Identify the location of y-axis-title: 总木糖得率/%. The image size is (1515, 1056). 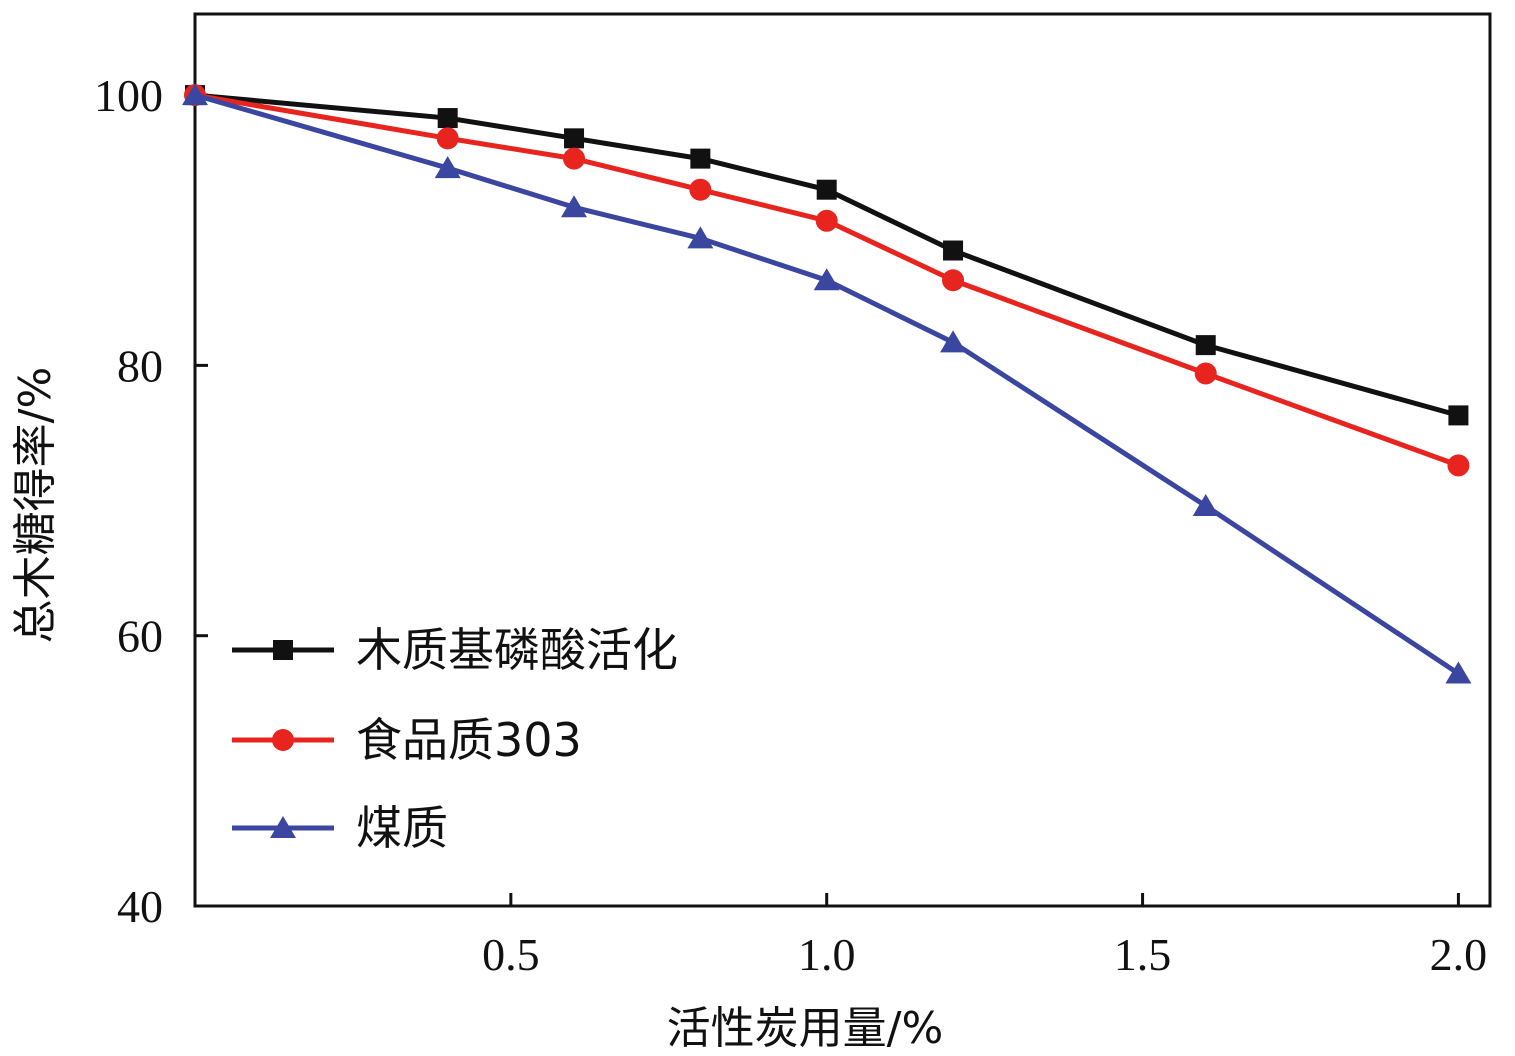
(35, 505).